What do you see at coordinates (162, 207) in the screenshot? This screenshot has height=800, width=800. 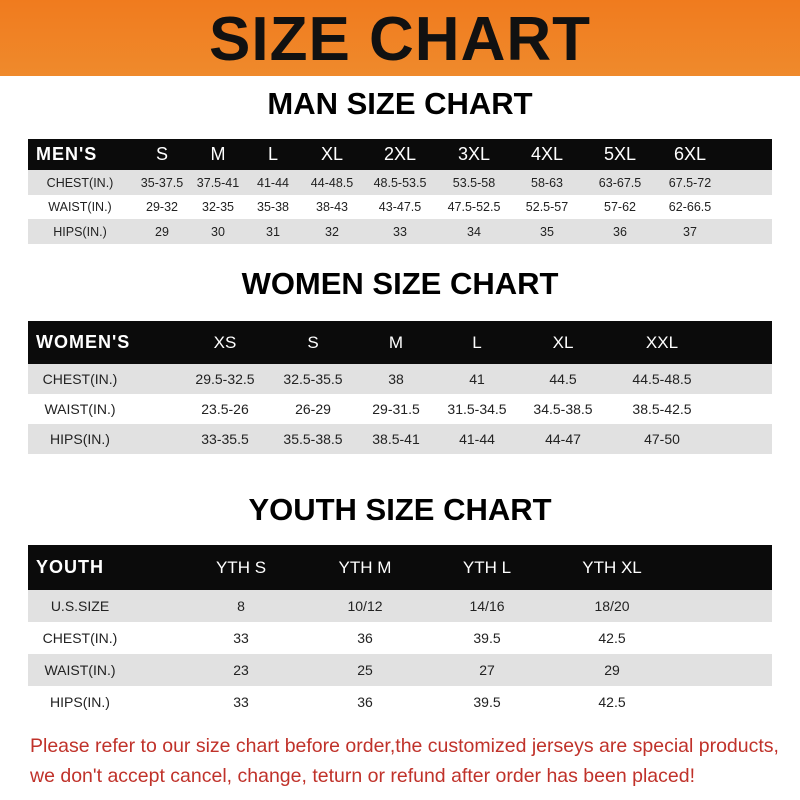 I see `measurement-cell: 29-32` at bounding box center [162, 207].